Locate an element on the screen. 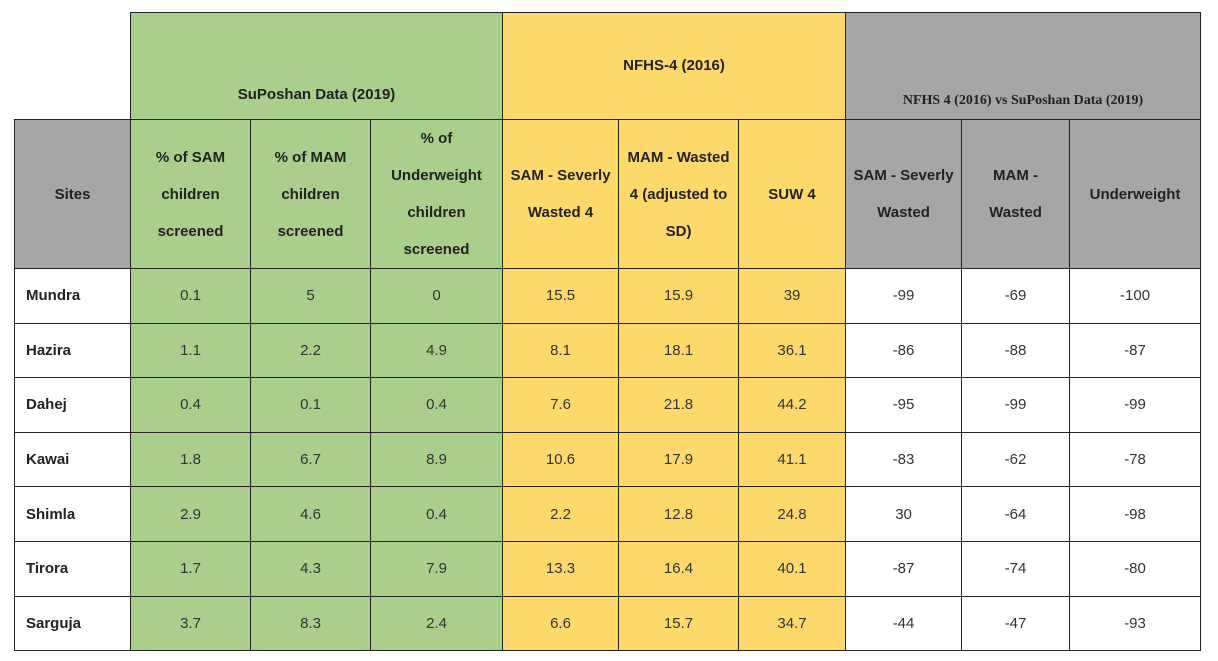 Image resolution: width=1218 pixels, height=661 pixels. table-row: Tirora 1.7 4.3 7.9 13.3 16.4 40.1 -87 -74 -80 is located at coordinates (608, 568).